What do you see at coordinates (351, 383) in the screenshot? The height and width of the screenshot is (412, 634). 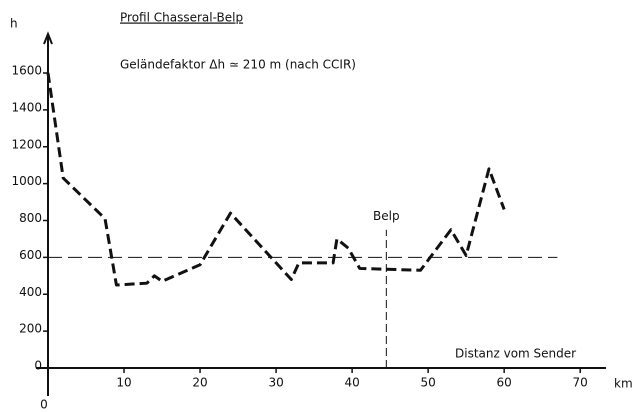 I see `x-tick-label: 40` at bounding box center [351, 383].